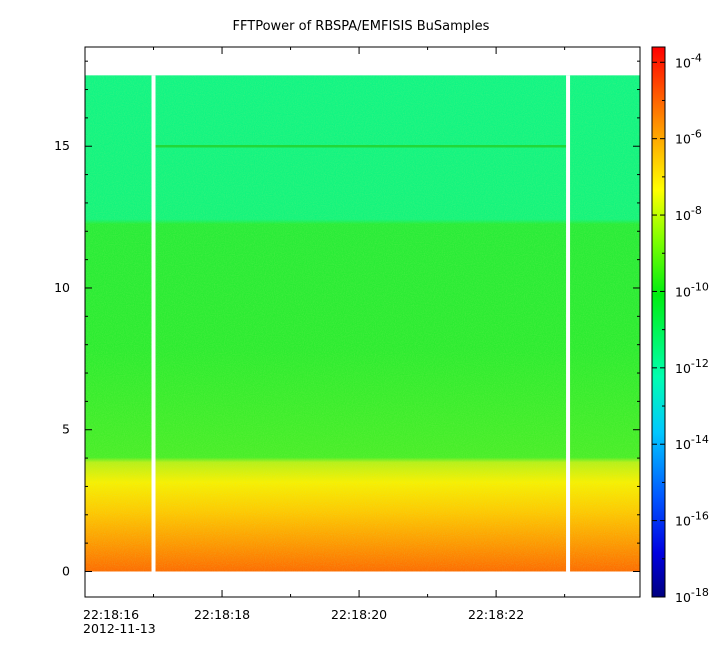 This screenshot has height=656, width=724. I want to click on x-tick-label: 22:18:22, so click(496, 614).